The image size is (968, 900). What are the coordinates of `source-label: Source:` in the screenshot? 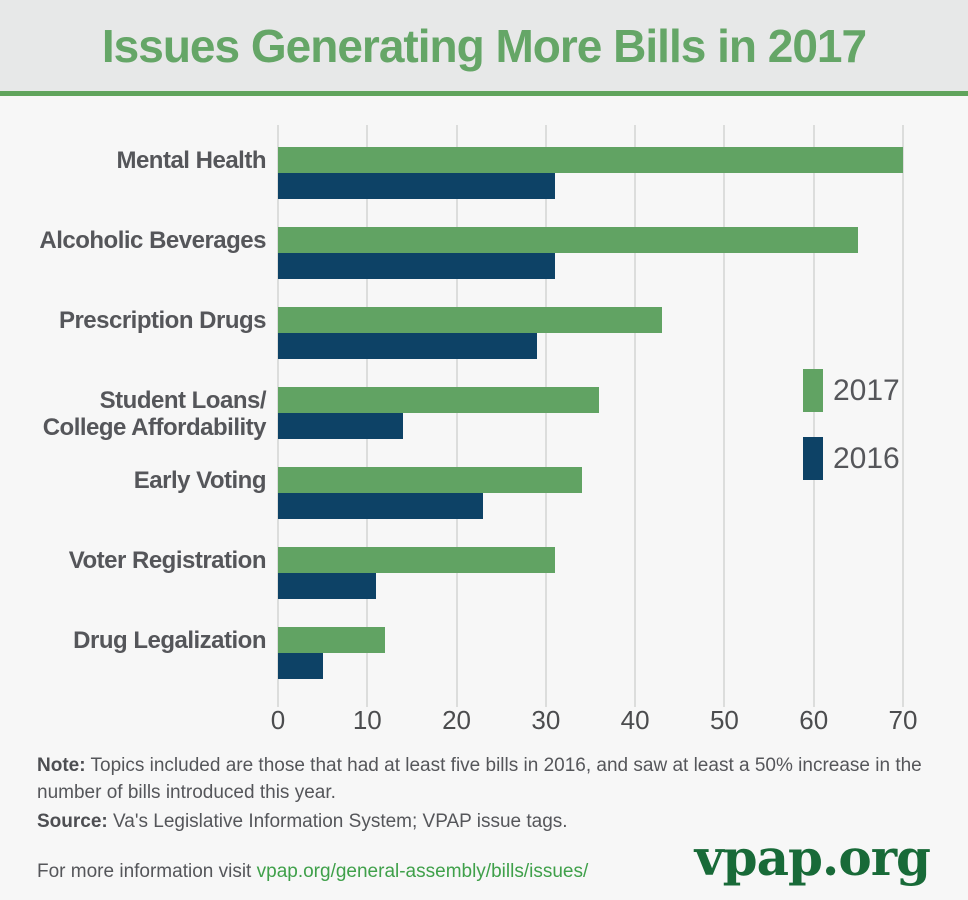 It's located at (72, 821).